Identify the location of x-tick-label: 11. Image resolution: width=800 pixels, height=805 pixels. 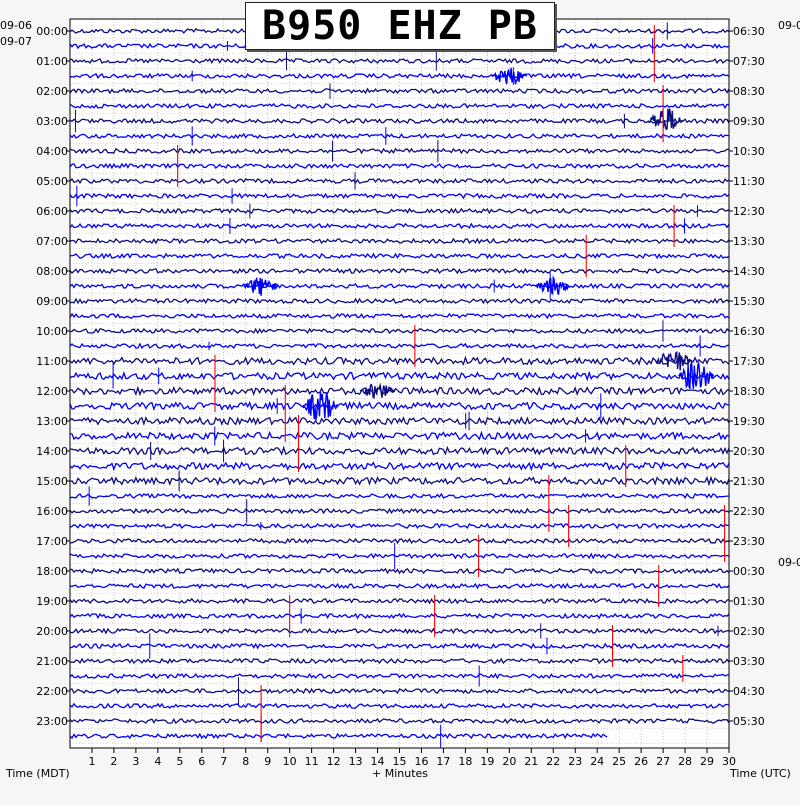
(312, 761).